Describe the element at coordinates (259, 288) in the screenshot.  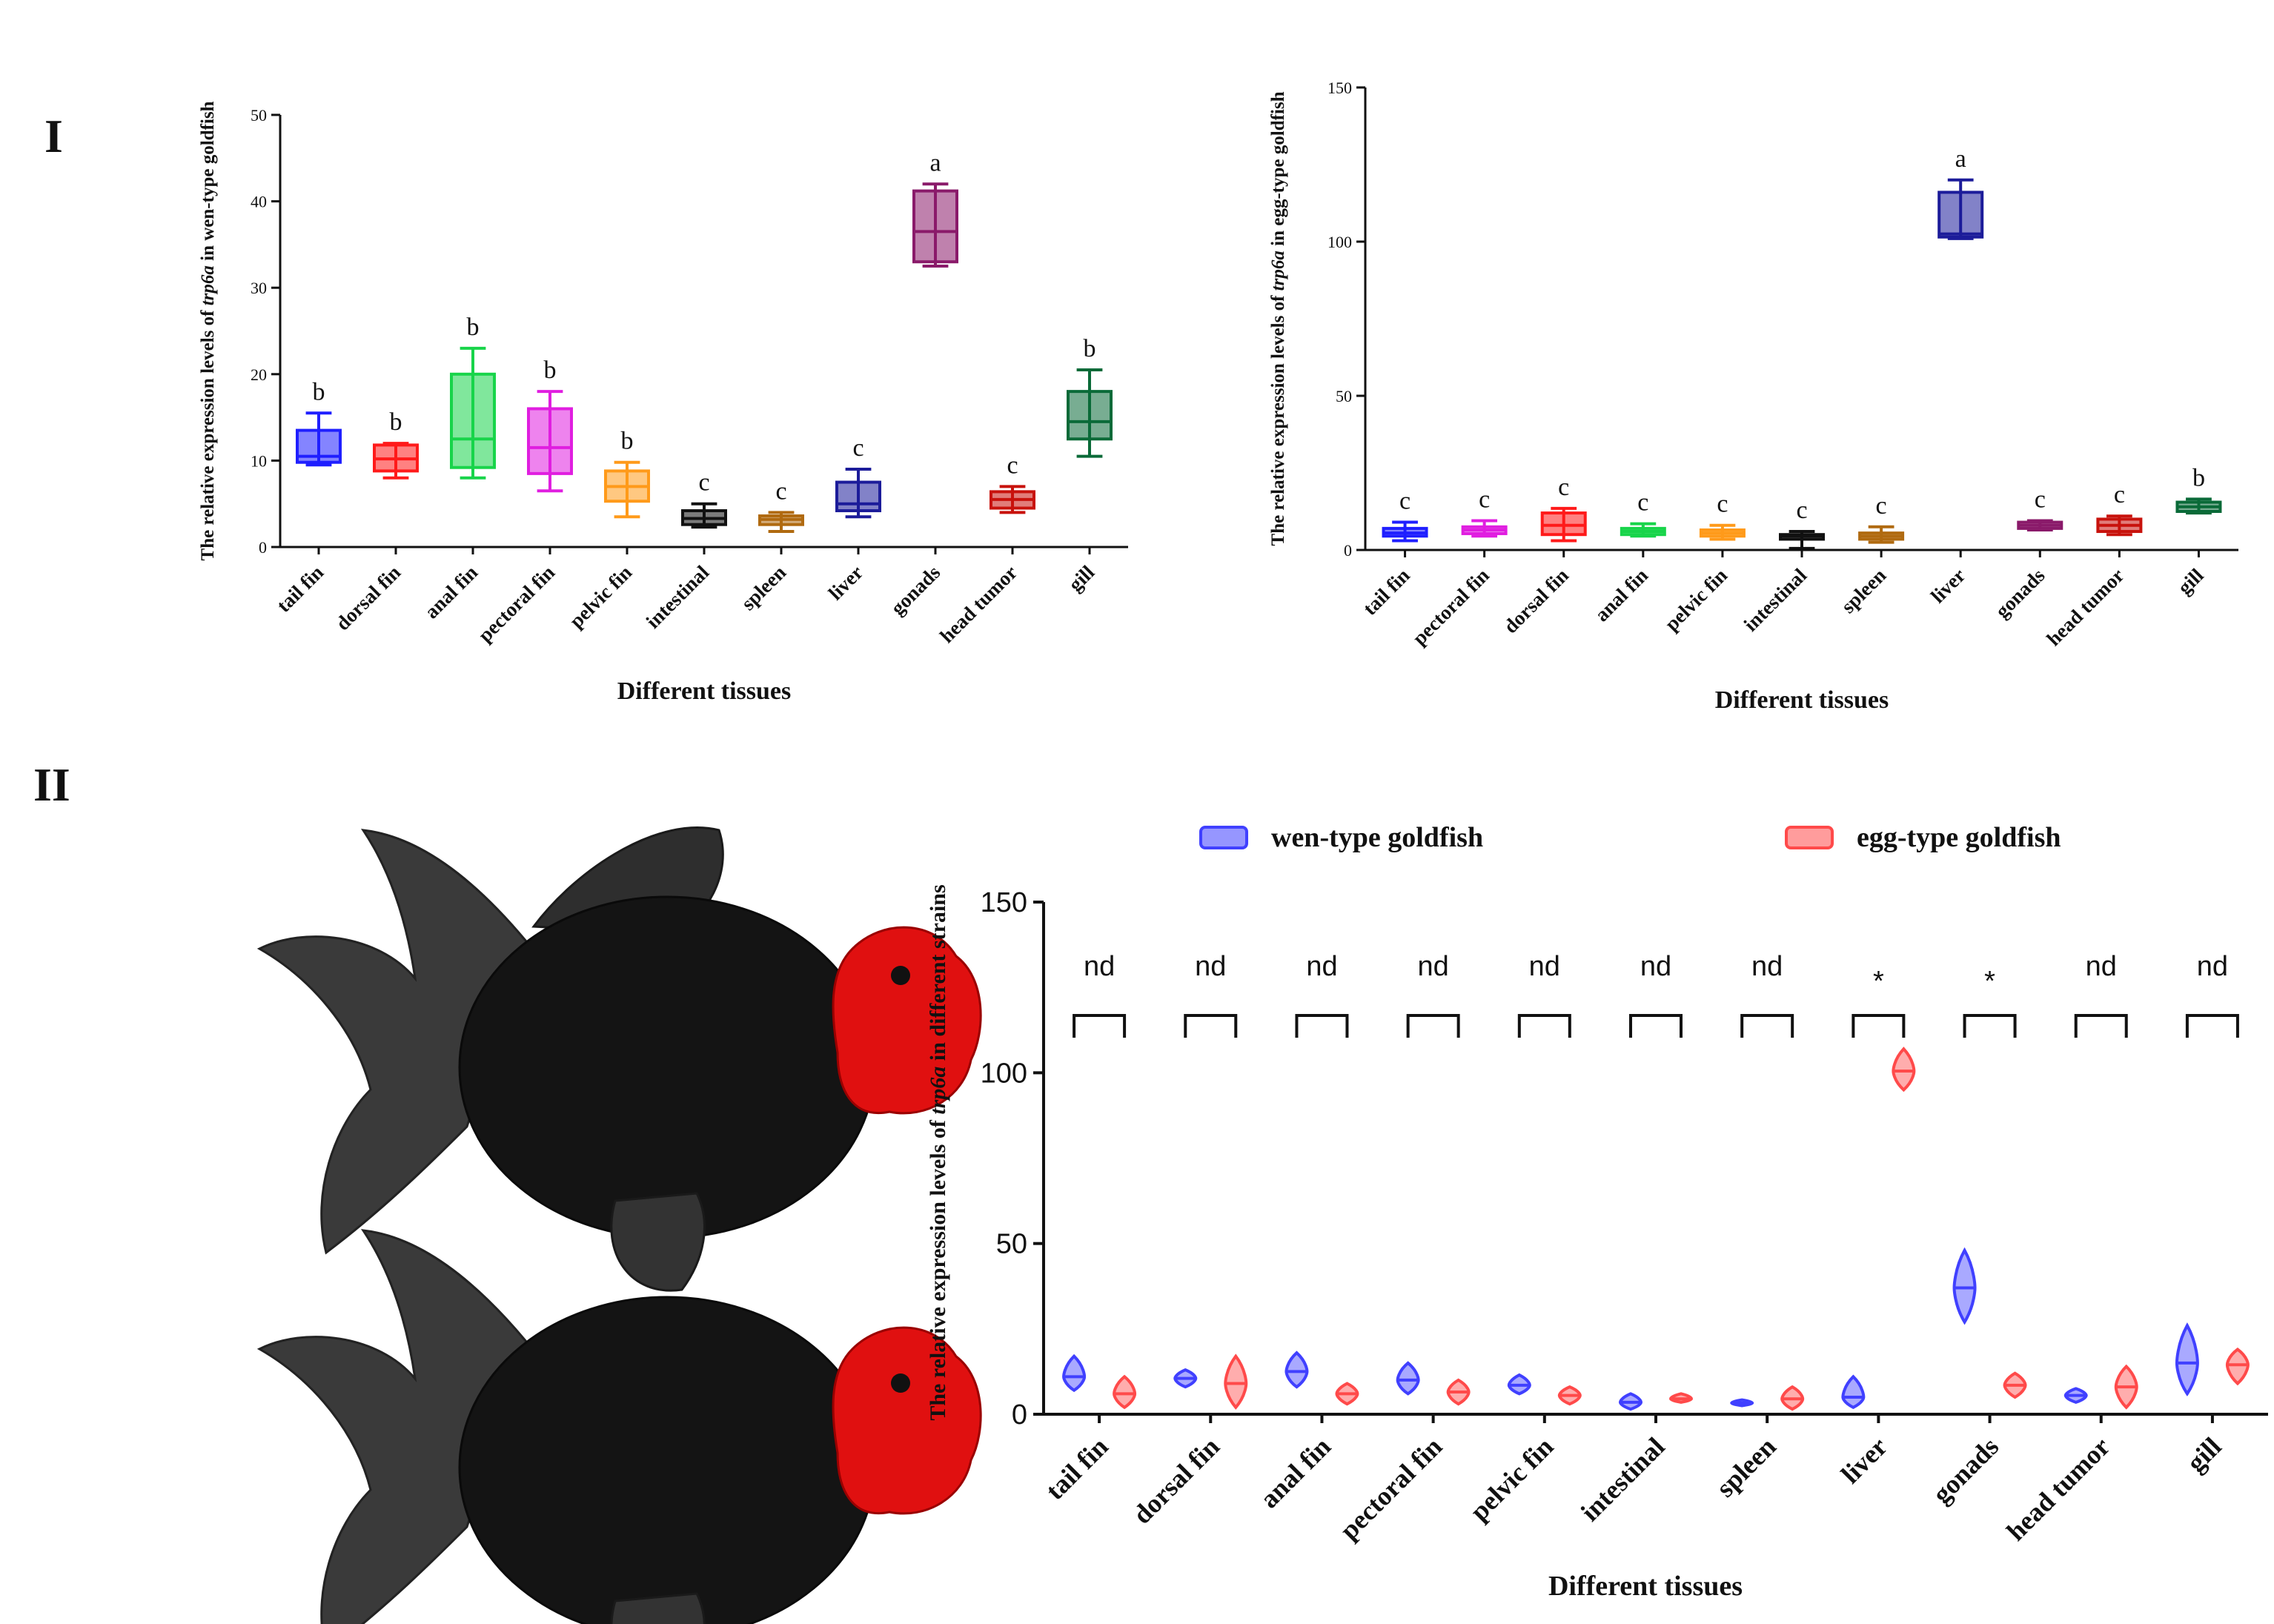
I see `y-tick-label: 30` at that location.